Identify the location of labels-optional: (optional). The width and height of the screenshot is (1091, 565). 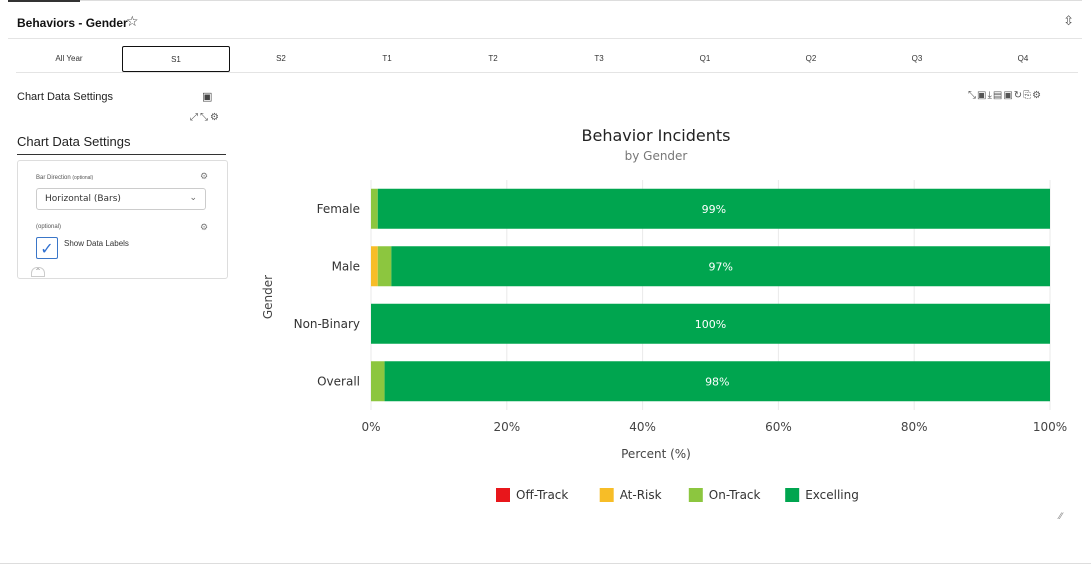
(49, 227).